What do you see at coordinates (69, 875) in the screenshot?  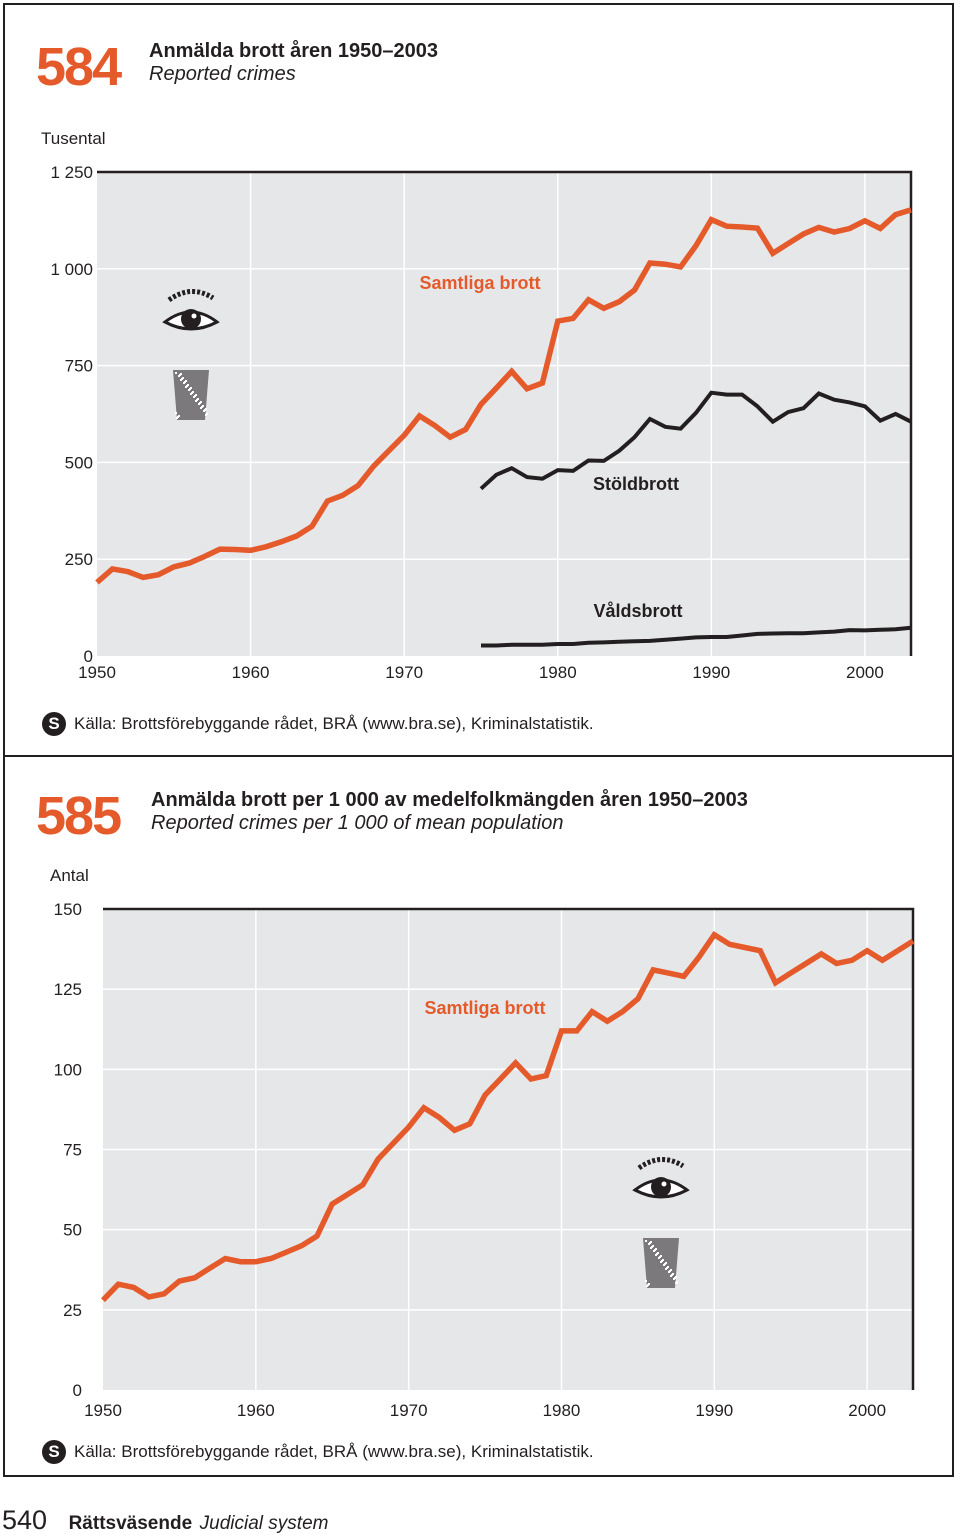 I see `y-unit-label: Antal` at bounding box center [69, 875].